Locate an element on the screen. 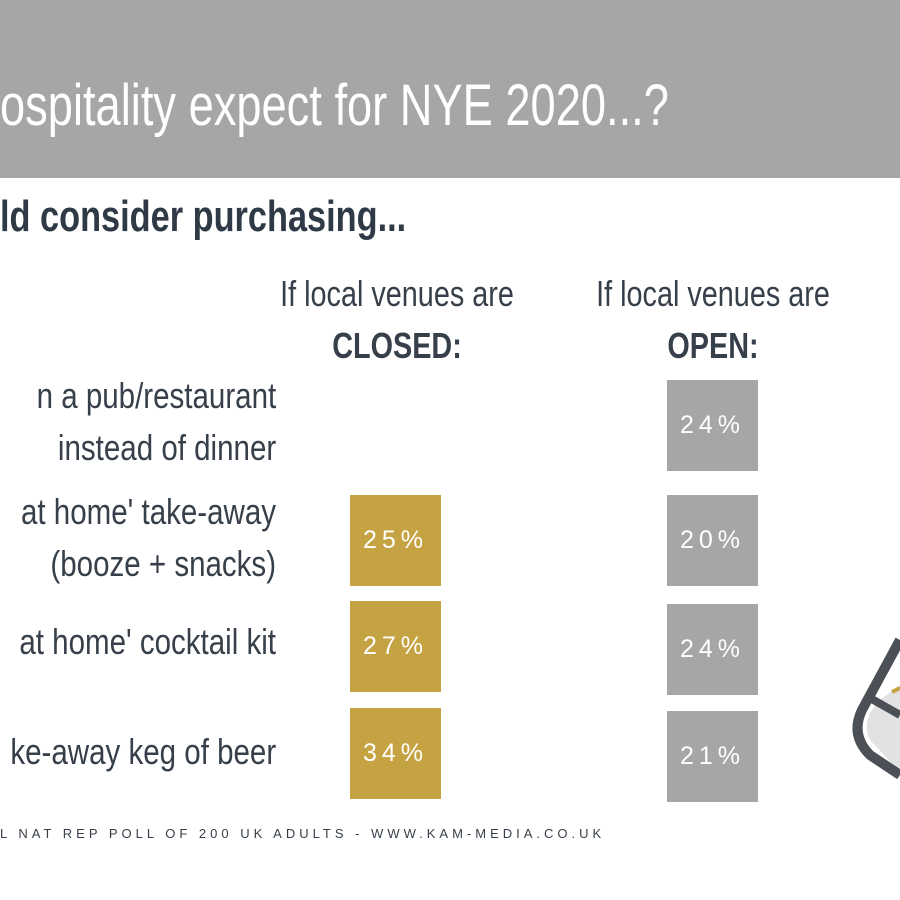 The height and width of the screenshot is (900, 900). column-header-closed: If local venues are CLOSED: is located at coordinates (397, 320).